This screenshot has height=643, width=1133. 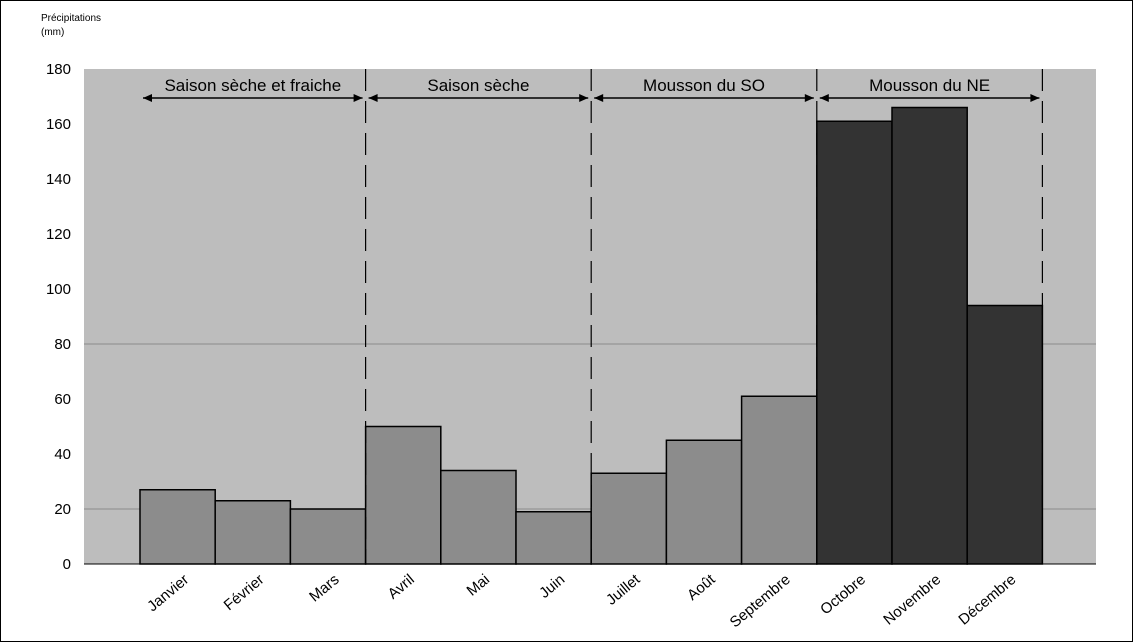 I want to click on y-tick-label: 20, so click(x=62, y=509).